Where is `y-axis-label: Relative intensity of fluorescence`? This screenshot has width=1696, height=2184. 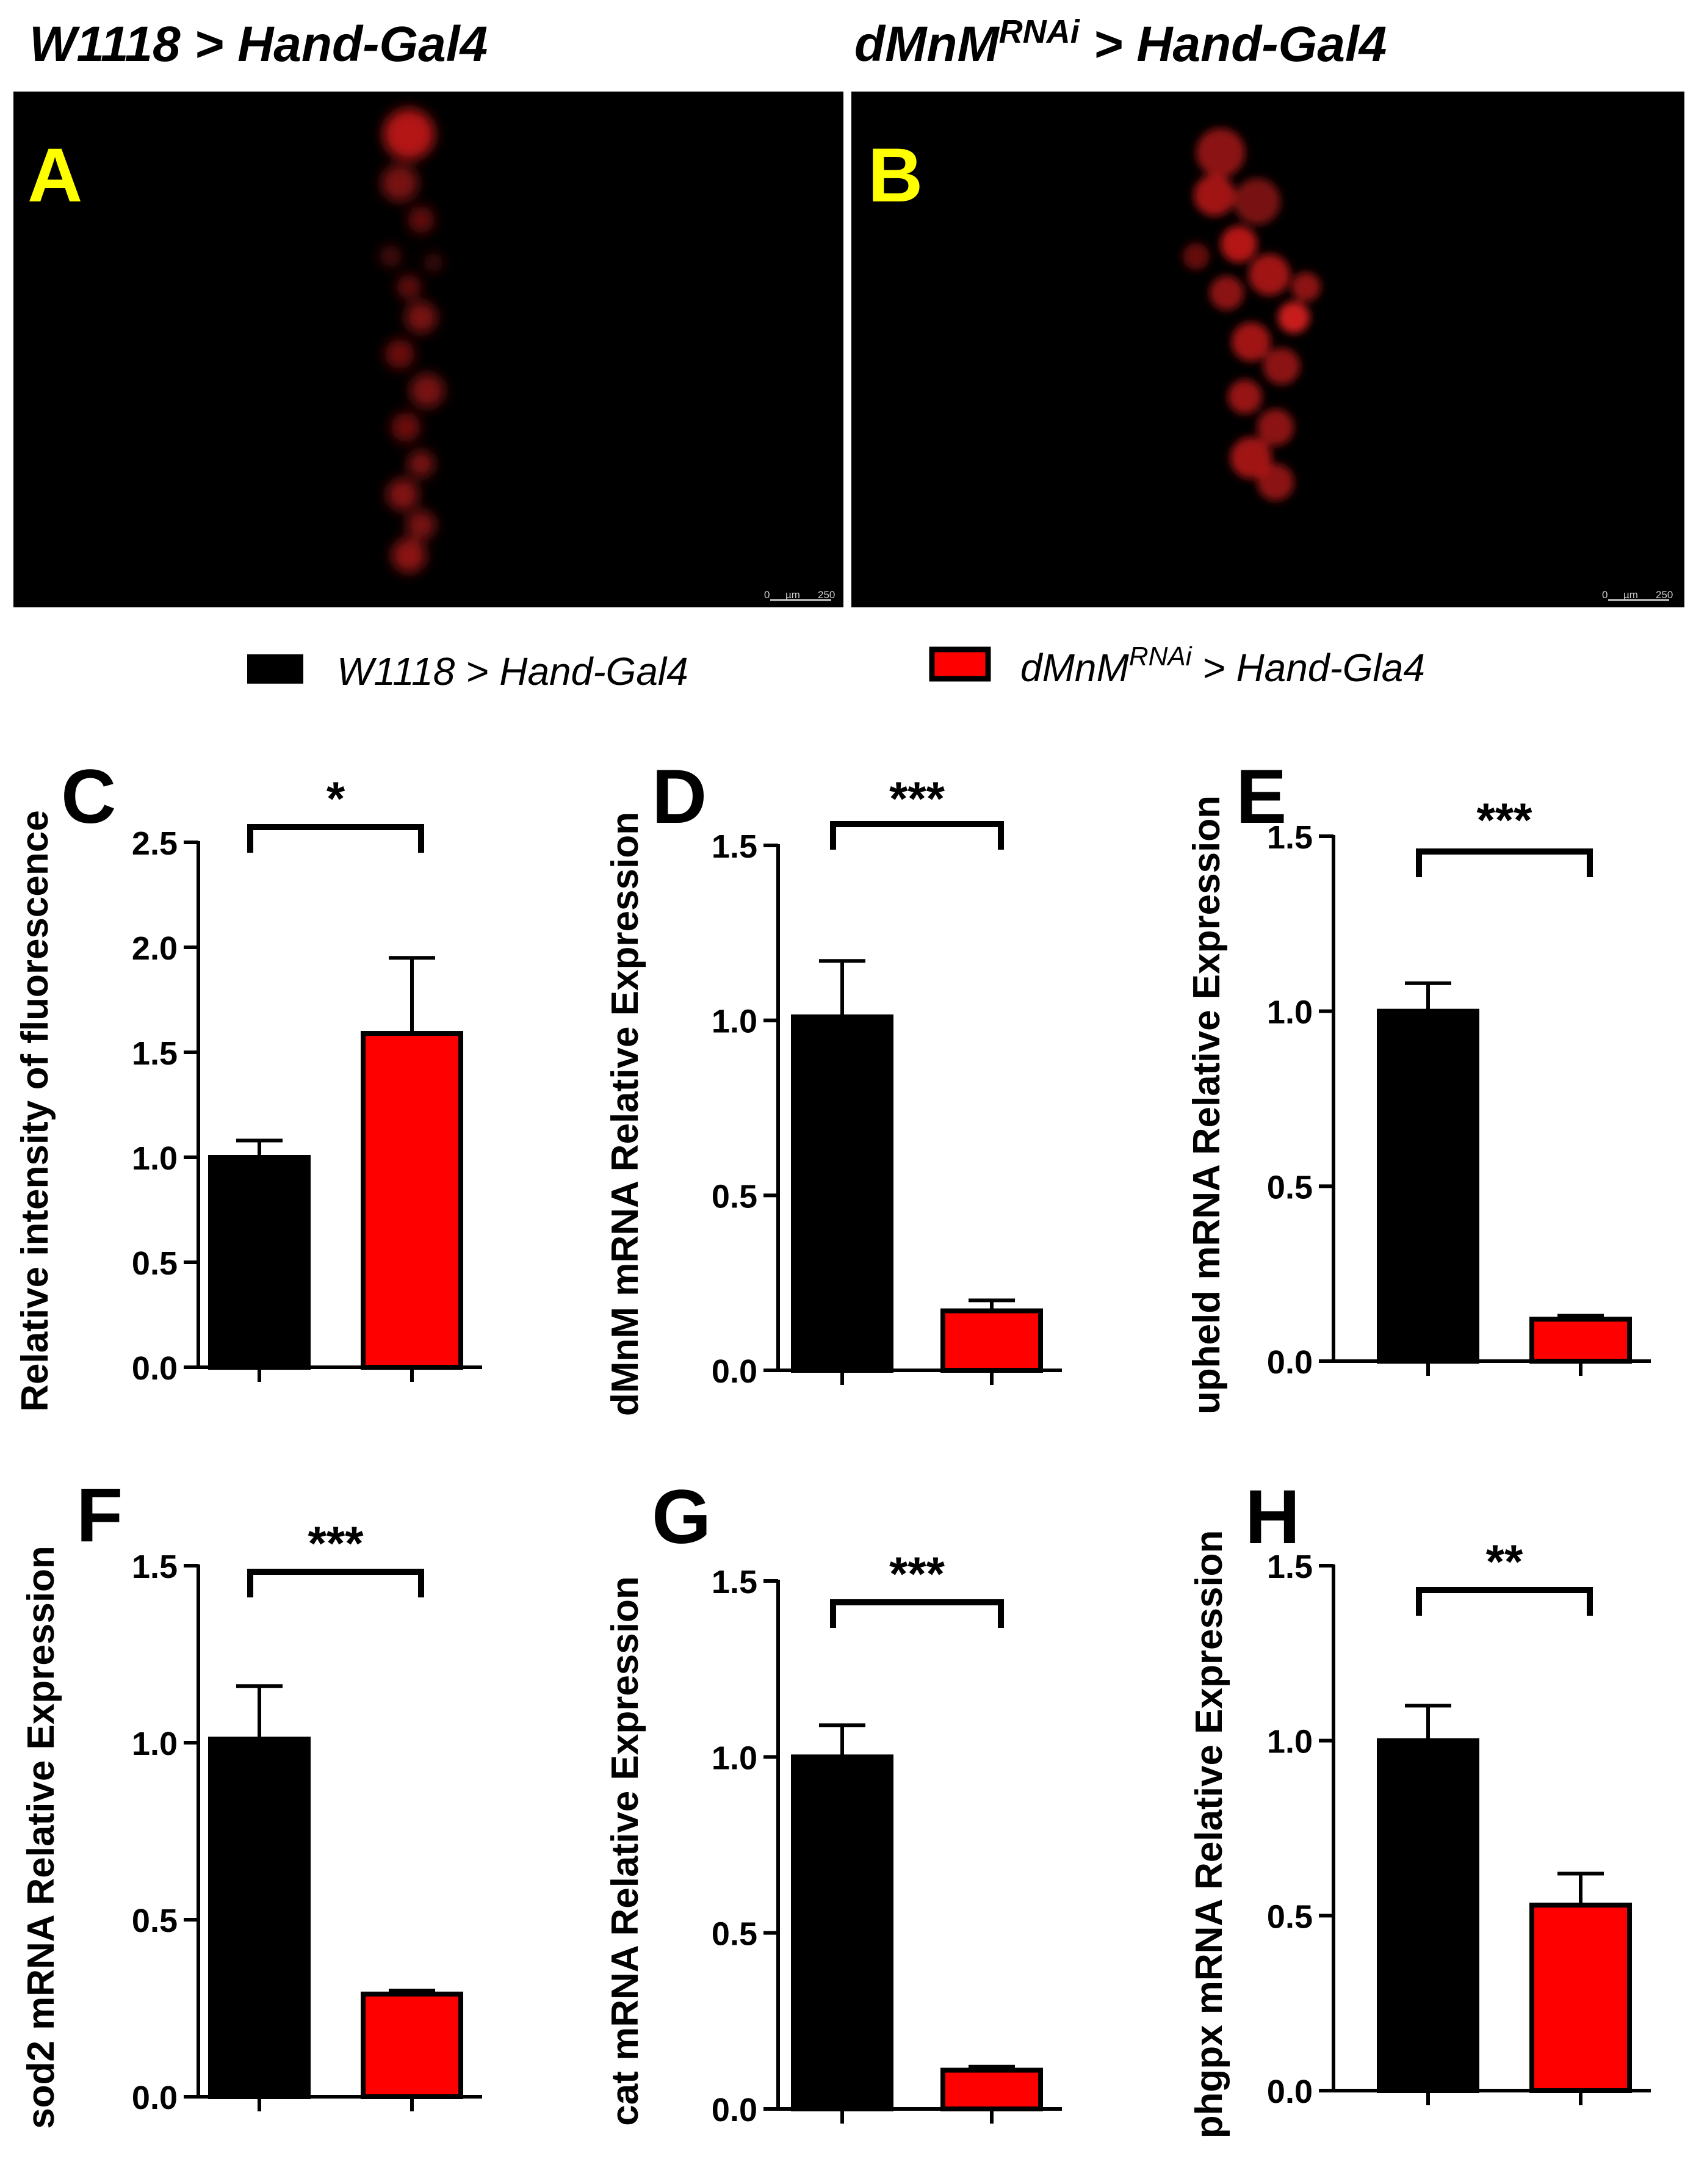 y-axis-label: Relative intensity of fluorescence is located at coordinates (35, 1110).